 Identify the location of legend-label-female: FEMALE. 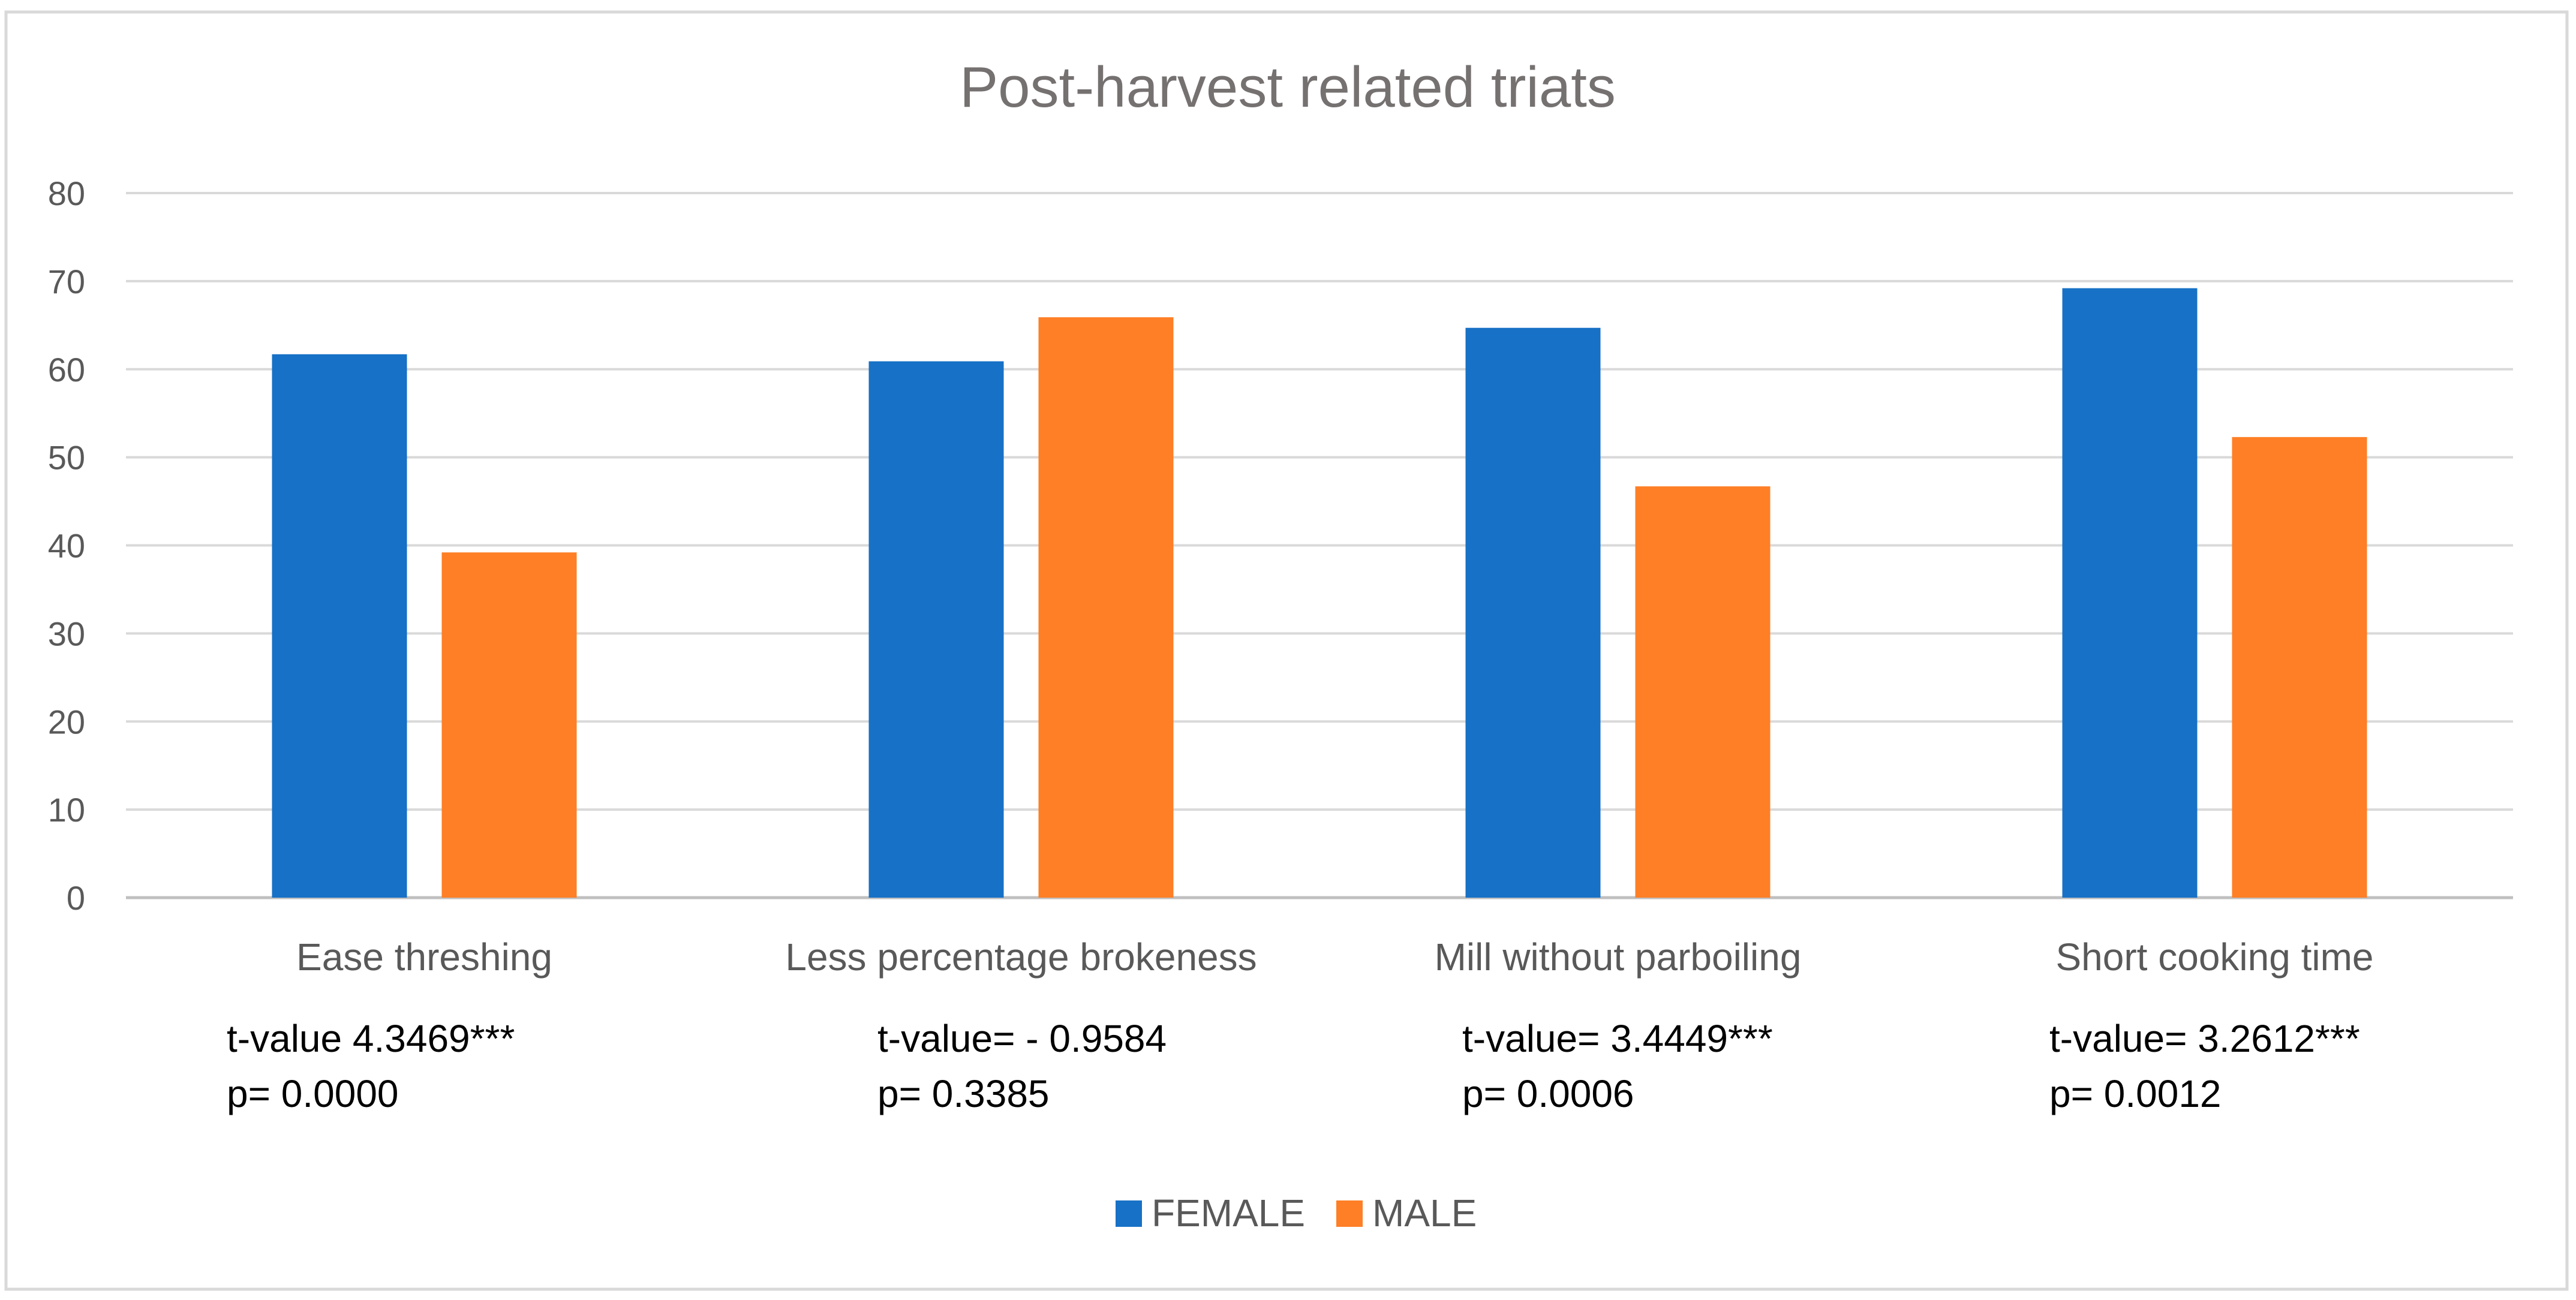
(1229, 1213).